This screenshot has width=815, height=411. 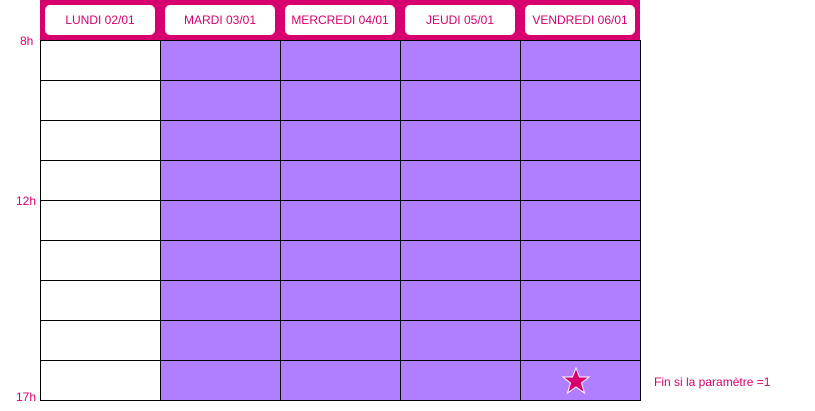 What do you see at coordinates (100, 20) in the screenshot?
I see `day-button: LUNDI 02/01` at bounding box center [100, 20].